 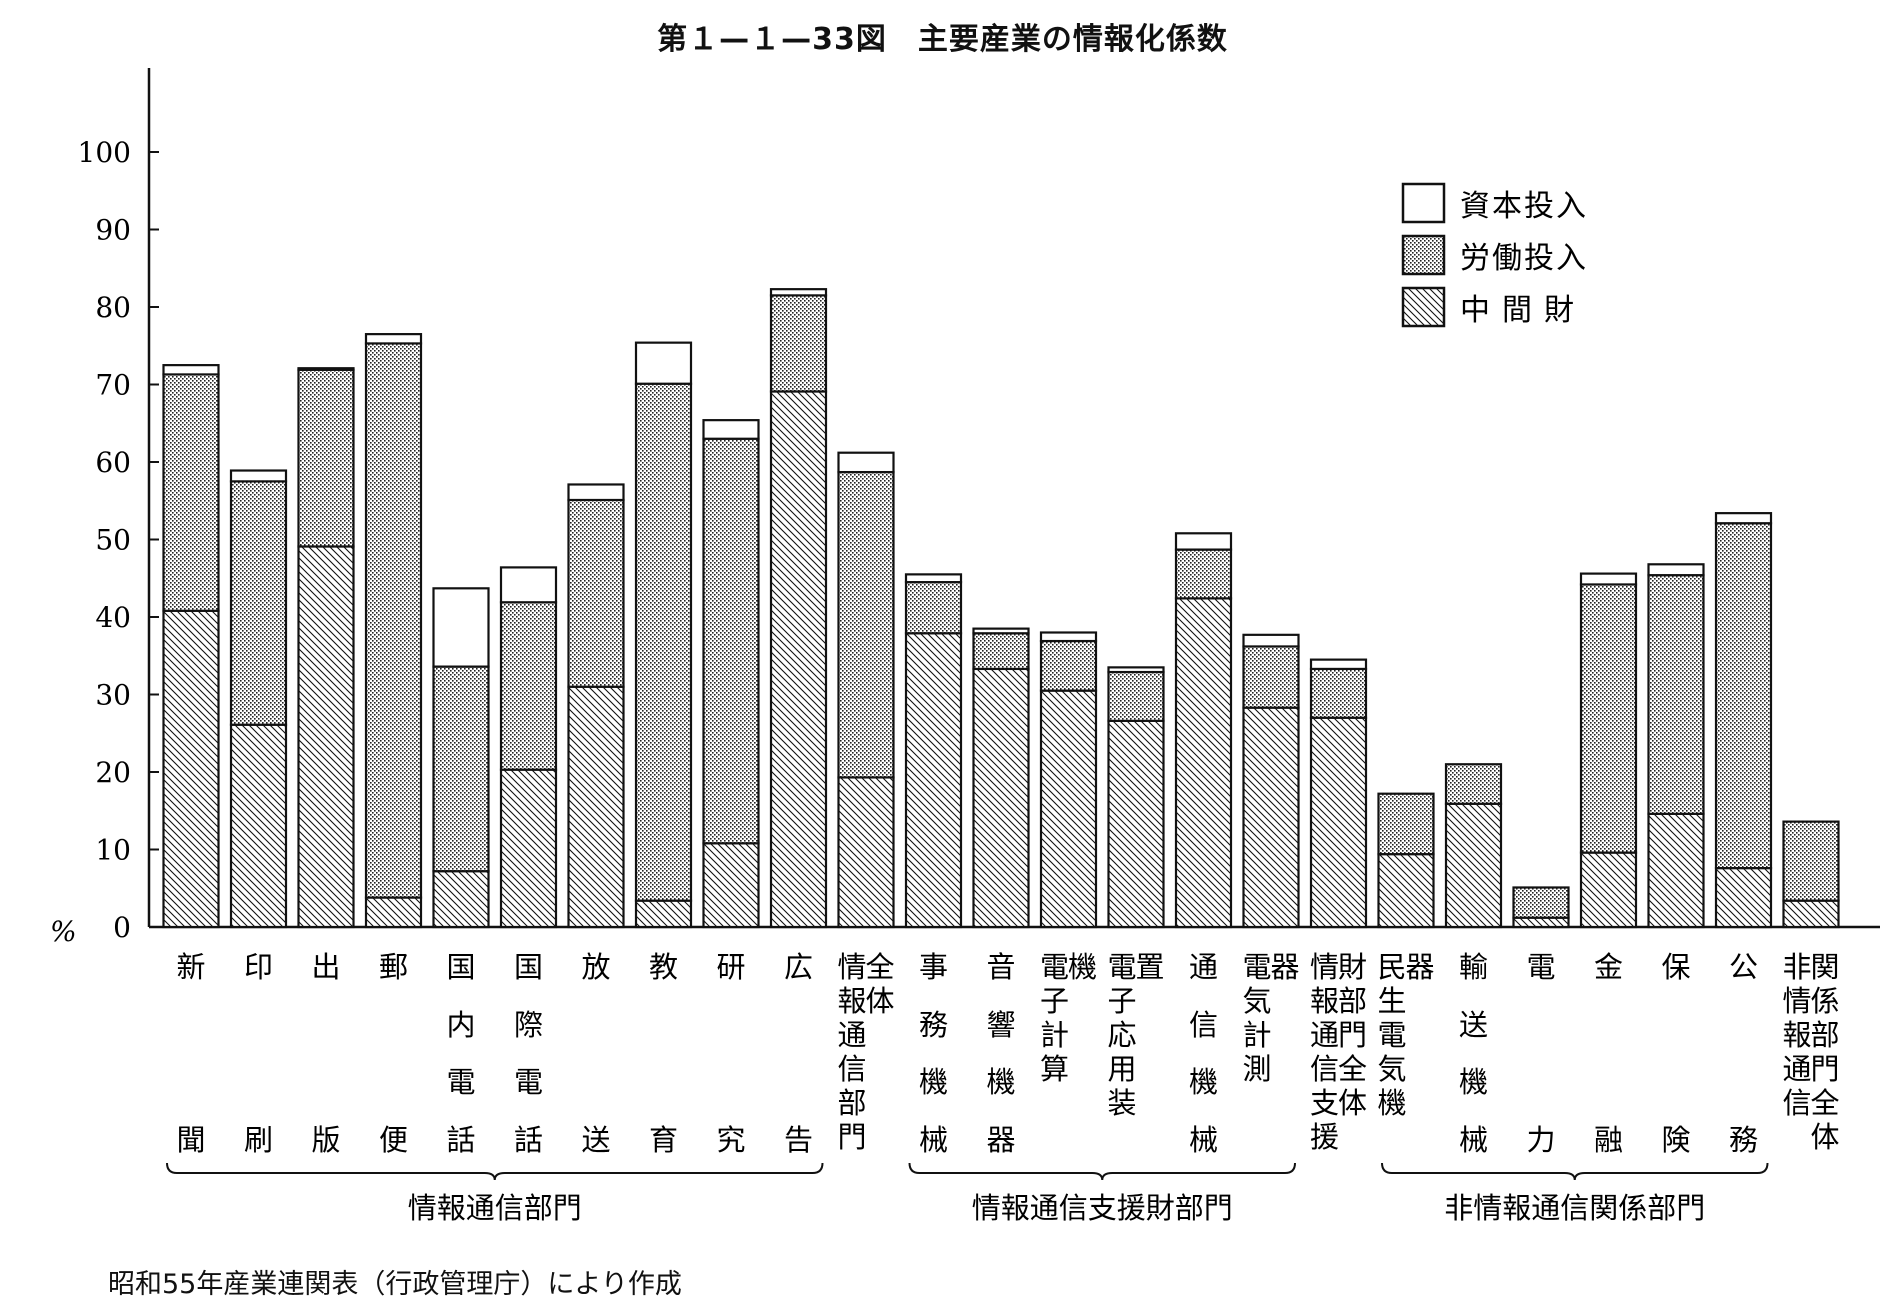 I want to click on category-char: 気, so click(x=1391, y=1069).